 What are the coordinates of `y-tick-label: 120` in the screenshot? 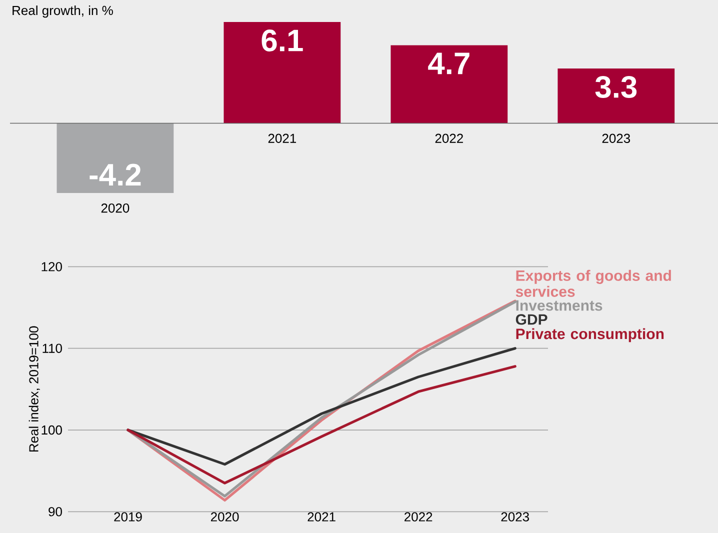 It's located at (52, 267).